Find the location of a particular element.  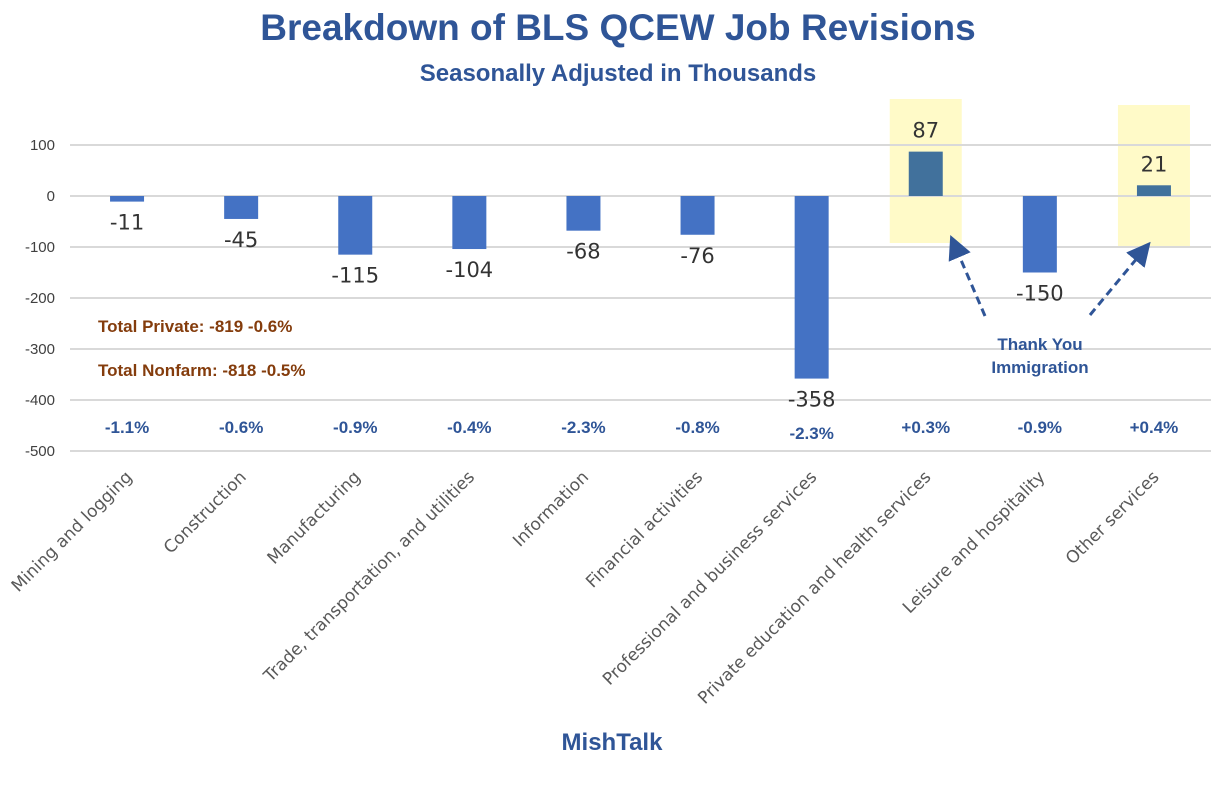

data-label: -150 is located at coordinates (1040, 294).